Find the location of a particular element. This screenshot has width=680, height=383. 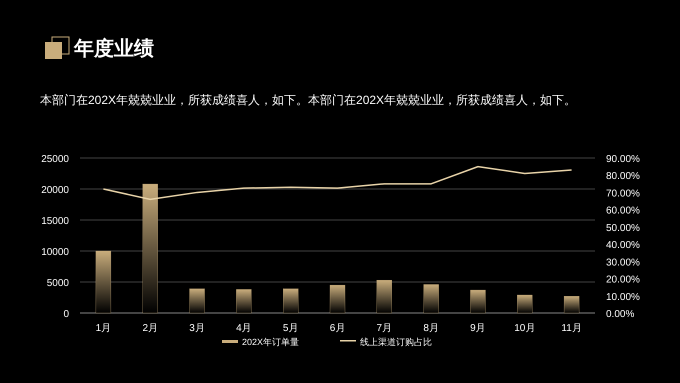

y2-tick-label: 90.00% is located at coordinates (623, 159).